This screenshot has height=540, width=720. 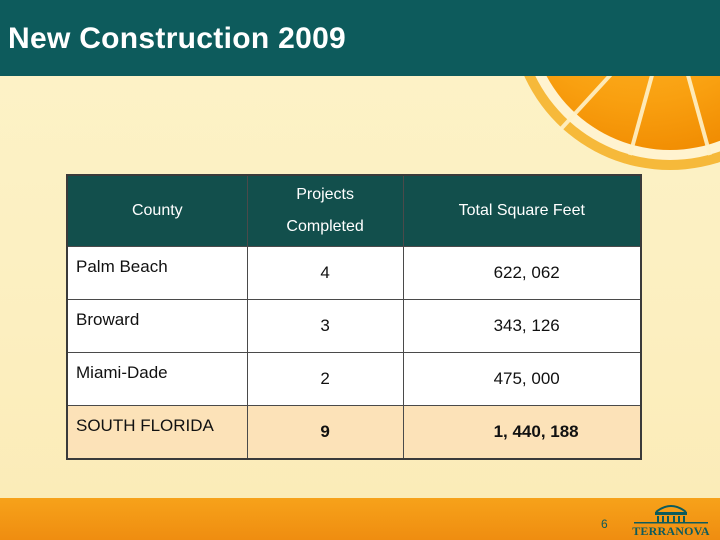 I want to click on cell-county: Broward, so click(x=157, y=326).